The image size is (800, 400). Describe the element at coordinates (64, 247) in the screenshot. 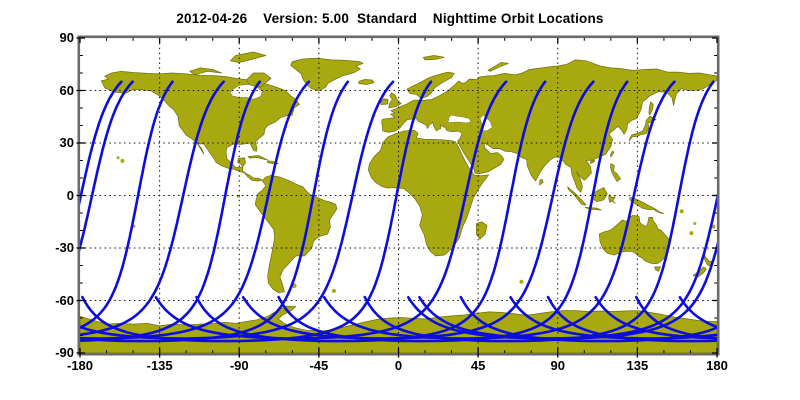

I see `y-tick-label: -30` at that location.